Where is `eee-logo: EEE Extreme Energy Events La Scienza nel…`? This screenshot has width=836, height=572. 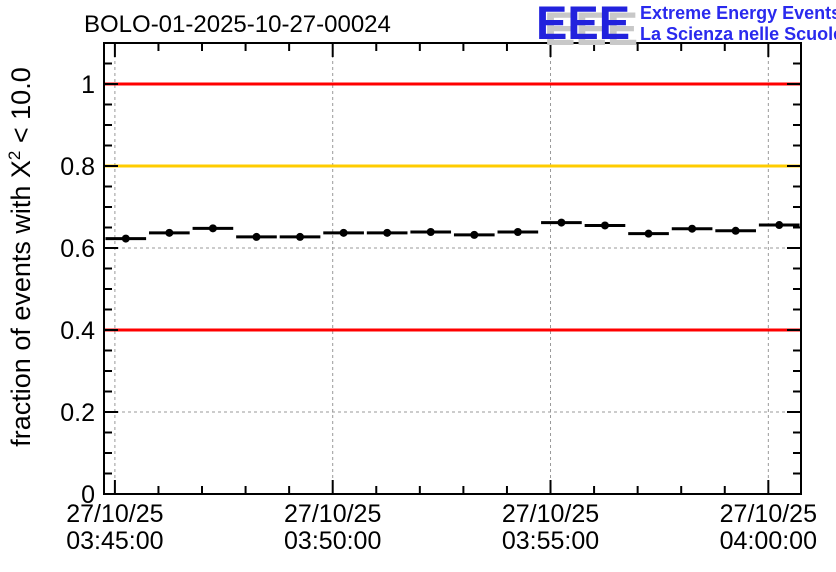 eee-logo: EEE Extreme Energy Events La Scienza nel… is located at coordinates (686, 23).